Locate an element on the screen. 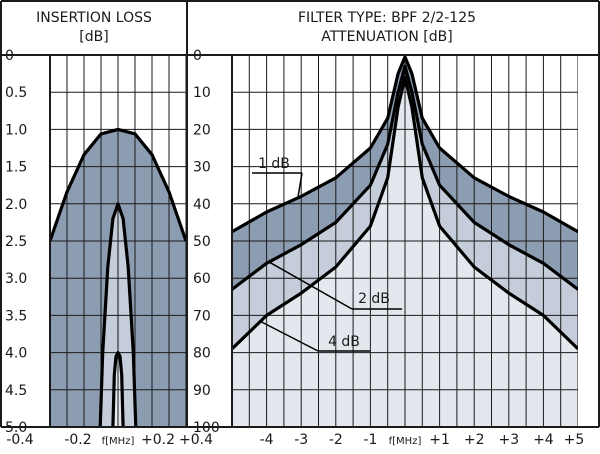 The height and width of the screenshot is (454, 600). x-tick-label: +0.4 is located at coordinates (196, 440).